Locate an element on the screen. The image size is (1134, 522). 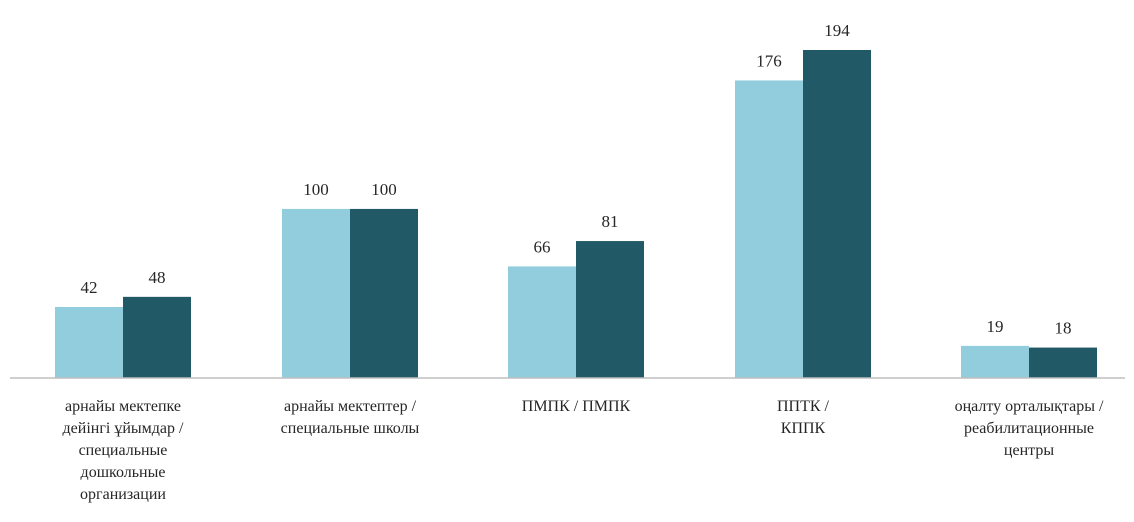
data-label-5-series-2: 18 is located at coordinates (1063, 328).